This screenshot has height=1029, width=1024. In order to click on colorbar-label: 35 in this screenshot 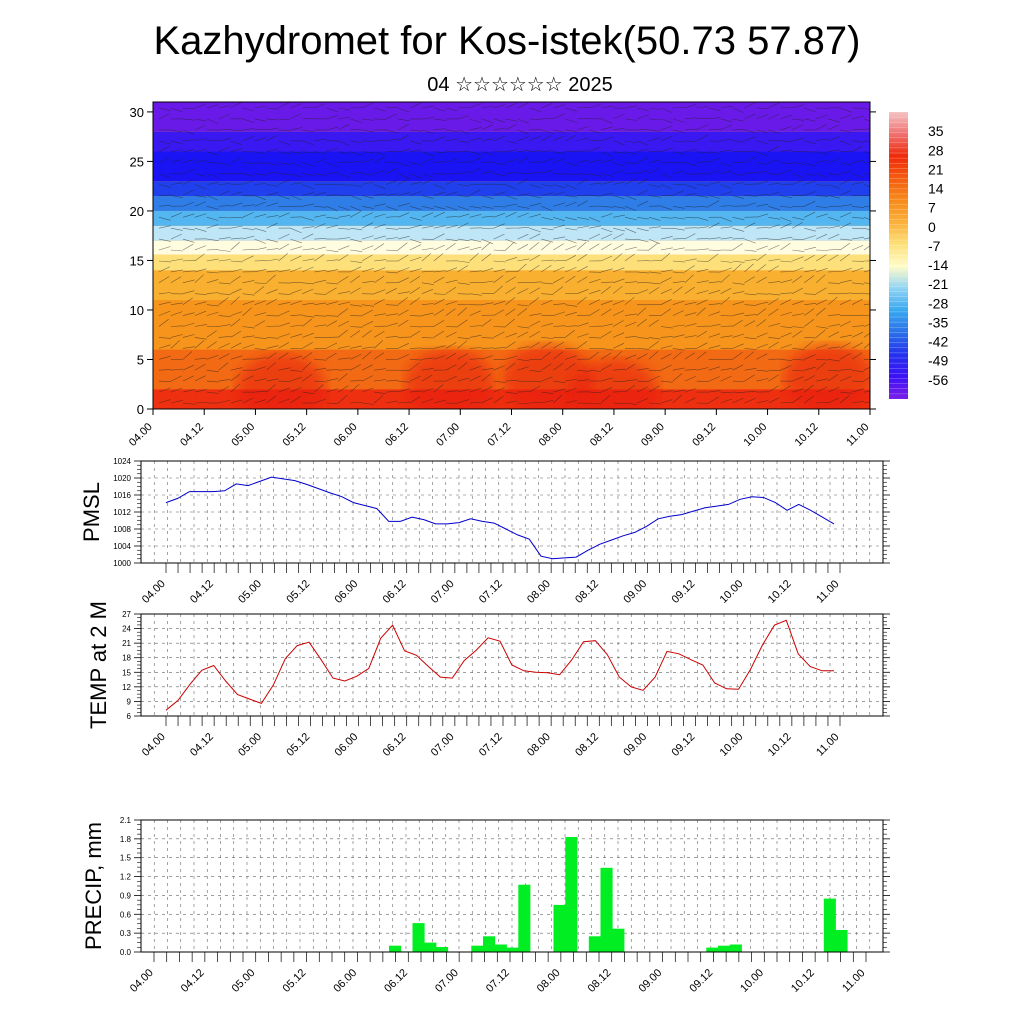, I will do `click(936, 131)`.